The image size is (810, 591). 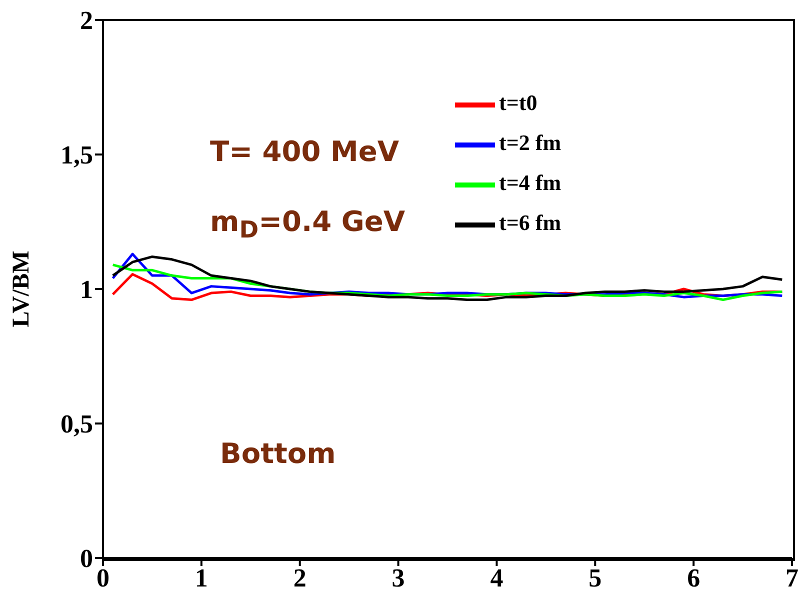 I want to click on y-tick-label: 0,5, so click(x=76, y=424).